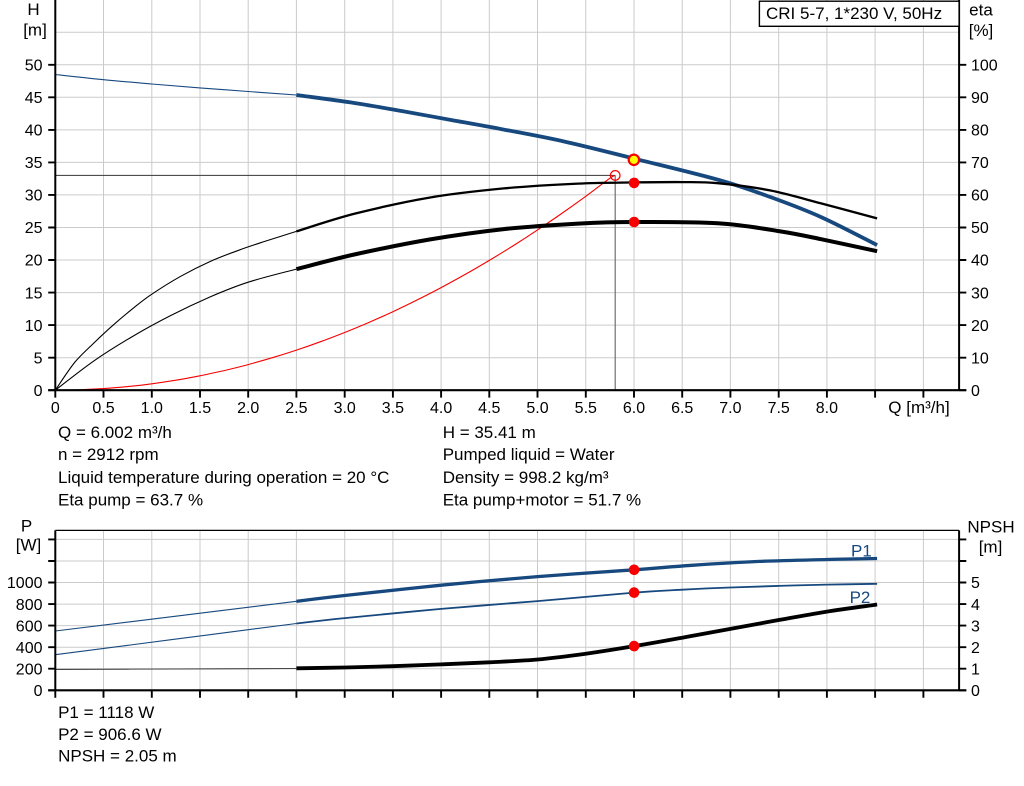  Describe the element at coordinates (345, 408) in the screenshot. I see `svg-text: 3.0` at that location.